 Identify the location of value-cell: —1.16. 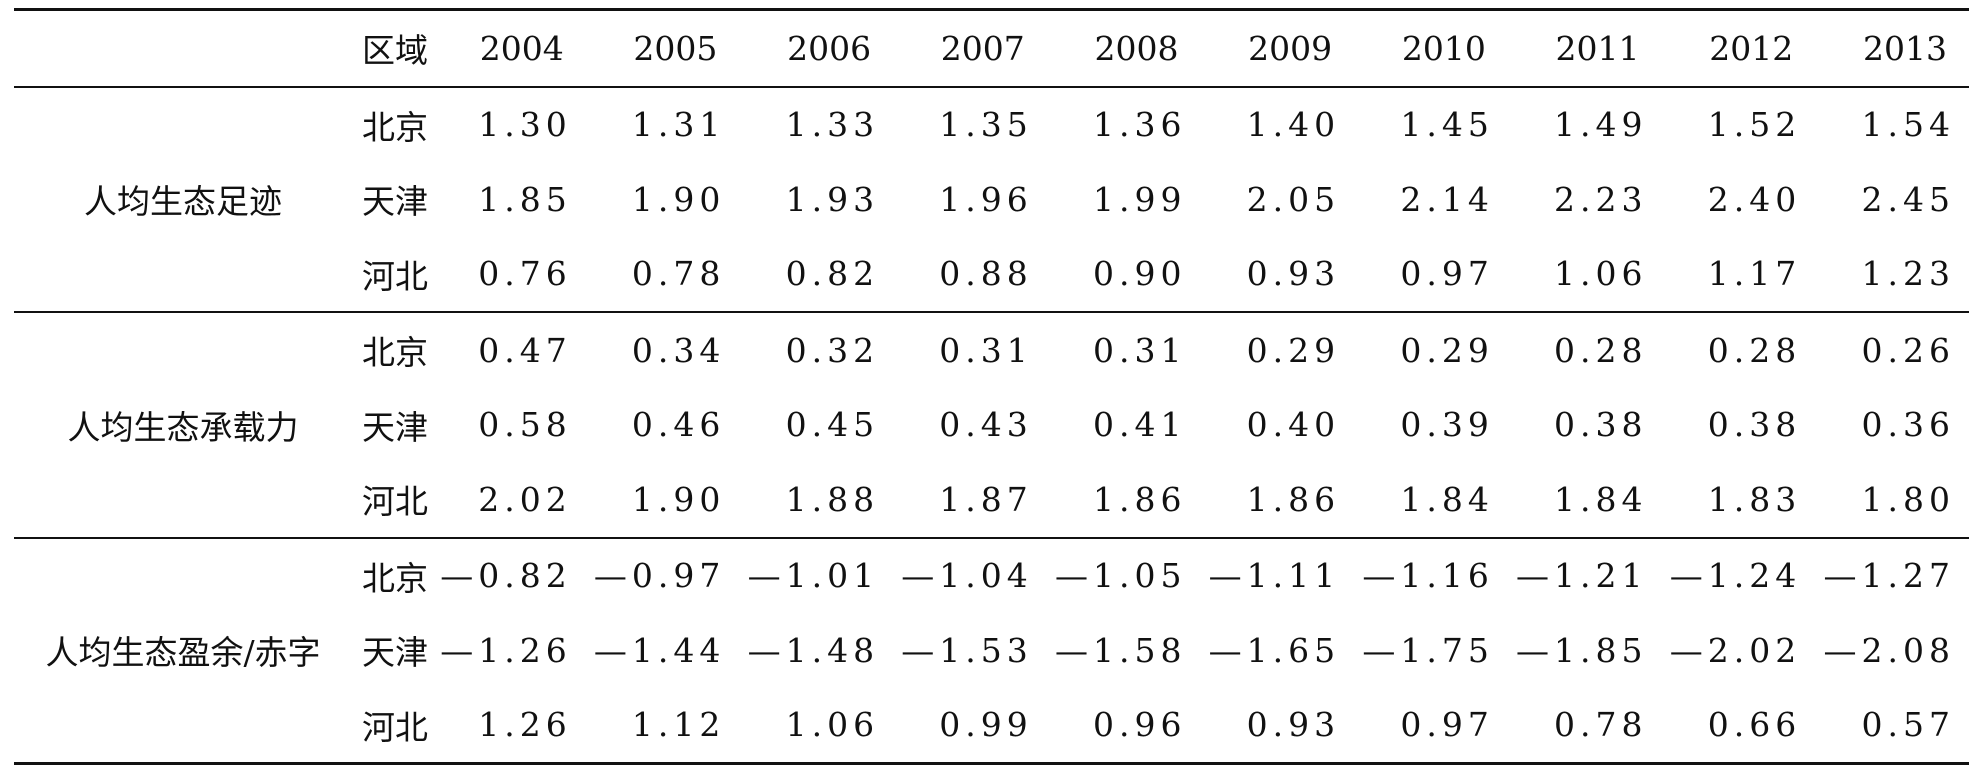
(1428, 576).